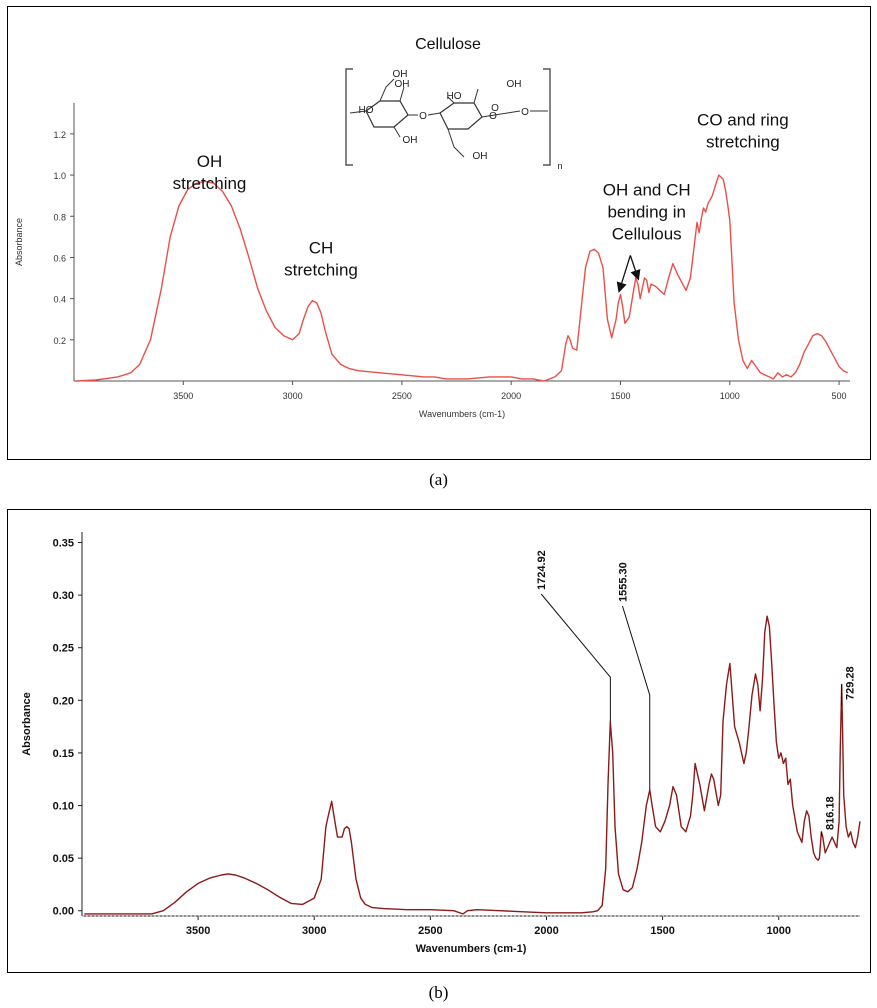 The image size is (877, 1008). I want to click on y-tick-label: 0.4, so click(59, 300).